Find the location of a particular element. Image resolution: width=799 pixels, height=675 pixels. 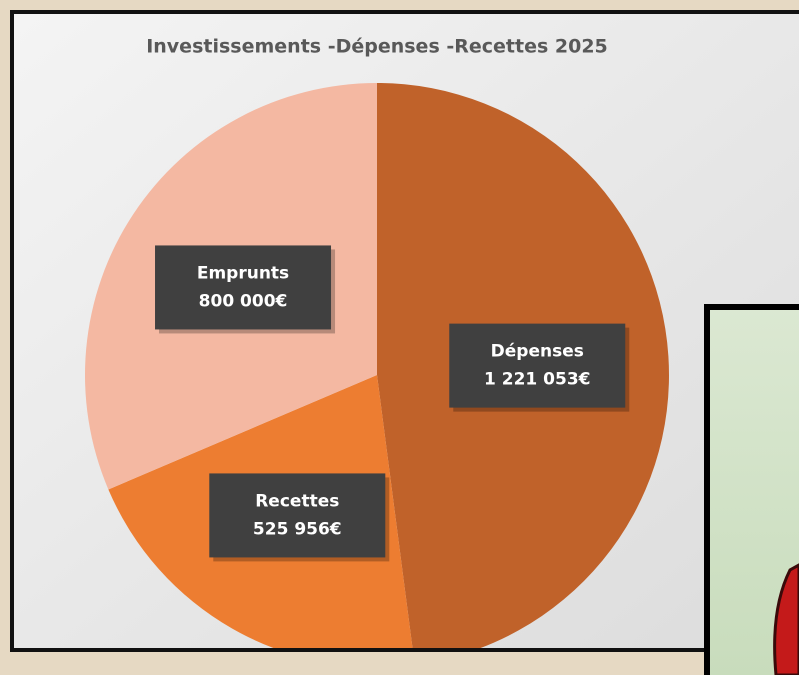

category-label: Recettes is located at coordinates (297, 501).